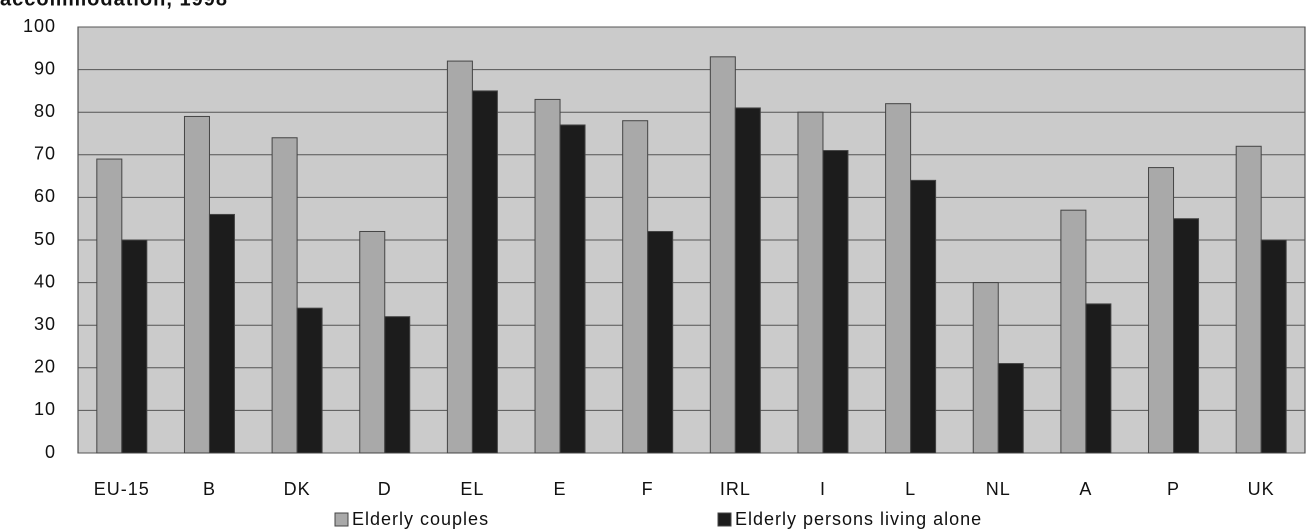 Image resolution: width=1307 pixels, height=530 pixels. I want to click on y-tick-label: 40, so click(45, 281).